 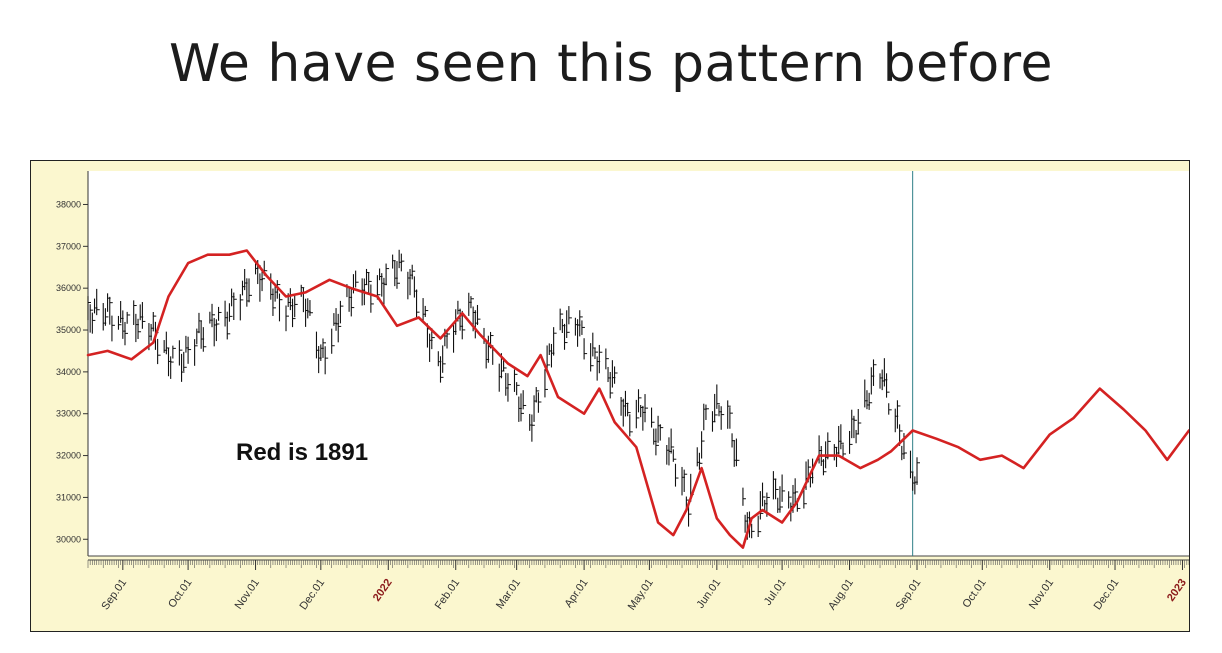 What do you see at coordinates (709, 594) in the screenshot?
I see `x-tick-label: Jun.01` at bounding box center [709, 594].